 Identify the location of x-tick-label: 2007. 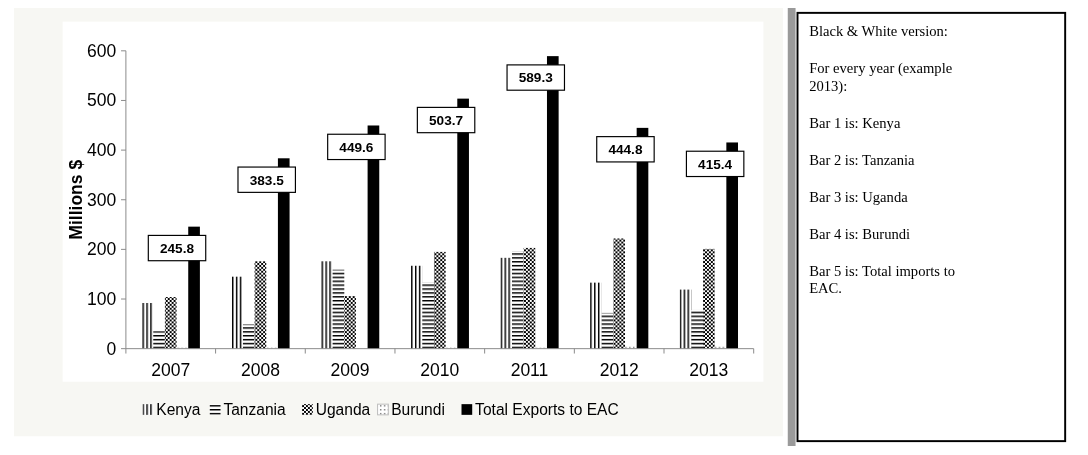
(171, 369).